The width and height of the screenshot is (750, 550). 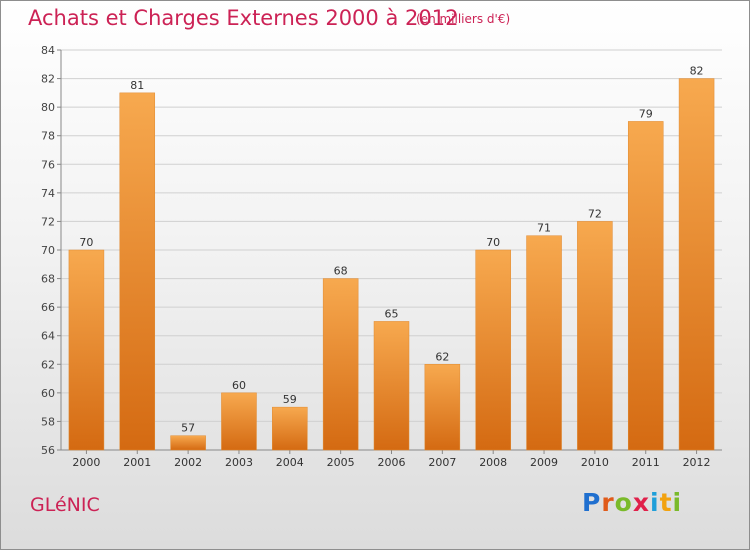 What do you see at coordinates (341, 462) in the screenshot?
I see `x-tick-label: 2005` at bounding box center [341, 462].